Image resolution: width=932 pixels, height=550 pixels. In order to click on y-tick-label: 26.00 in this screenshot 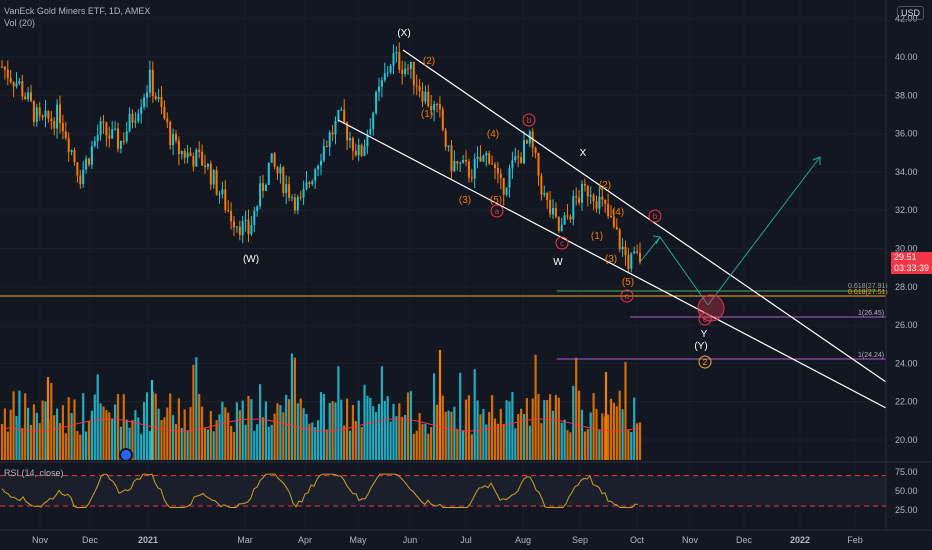, I will do `click(906, 325)`.